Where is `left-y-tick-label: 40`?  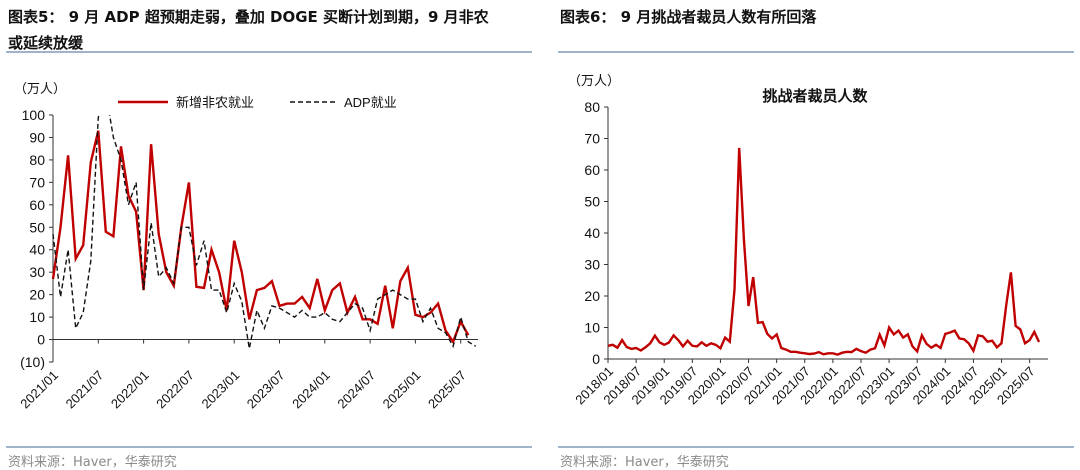
left-y-tick-label: 40 is located at coordinates (37, 250).